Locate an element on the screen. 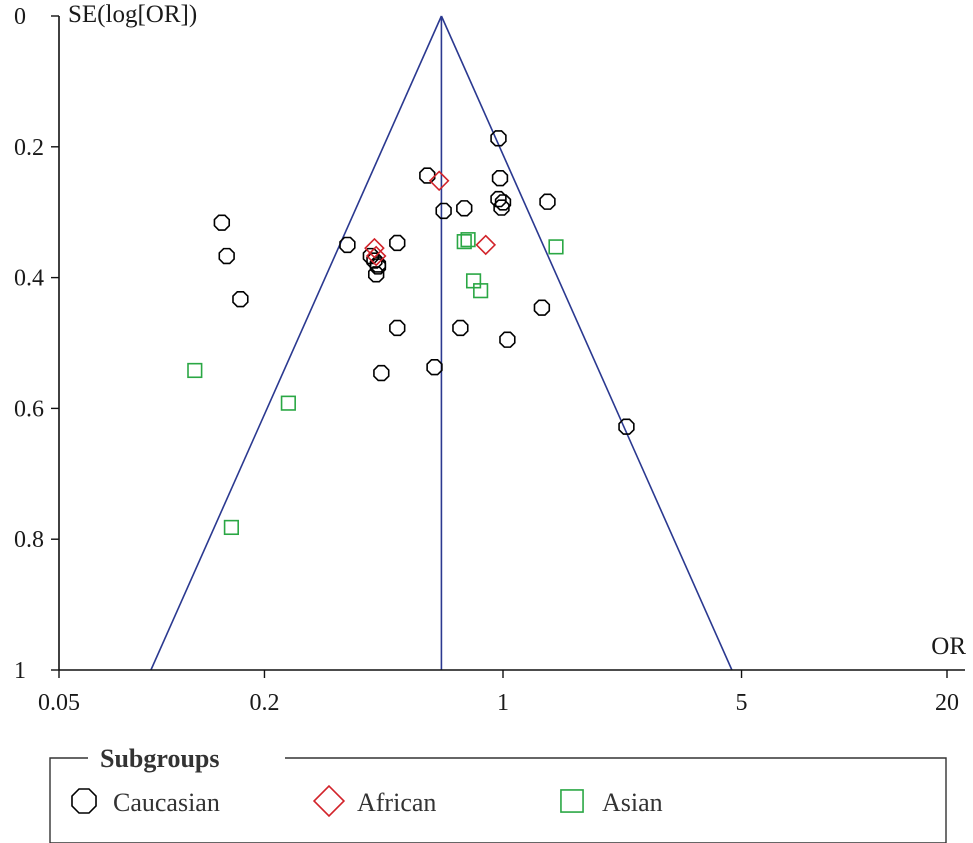  x-axis-label: OR is located at coordinates (948, 646).